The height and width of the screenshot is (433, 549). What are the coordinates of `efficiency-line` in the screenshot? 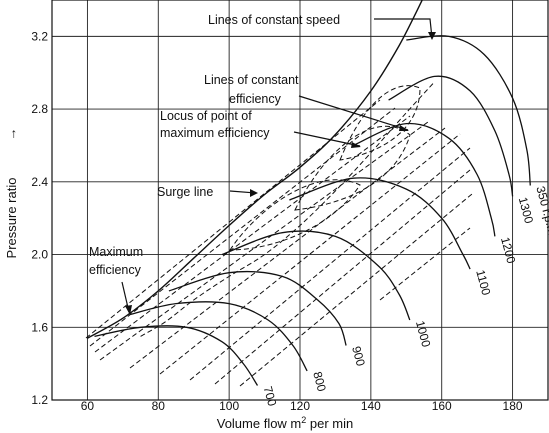 It's located at (425, 264).